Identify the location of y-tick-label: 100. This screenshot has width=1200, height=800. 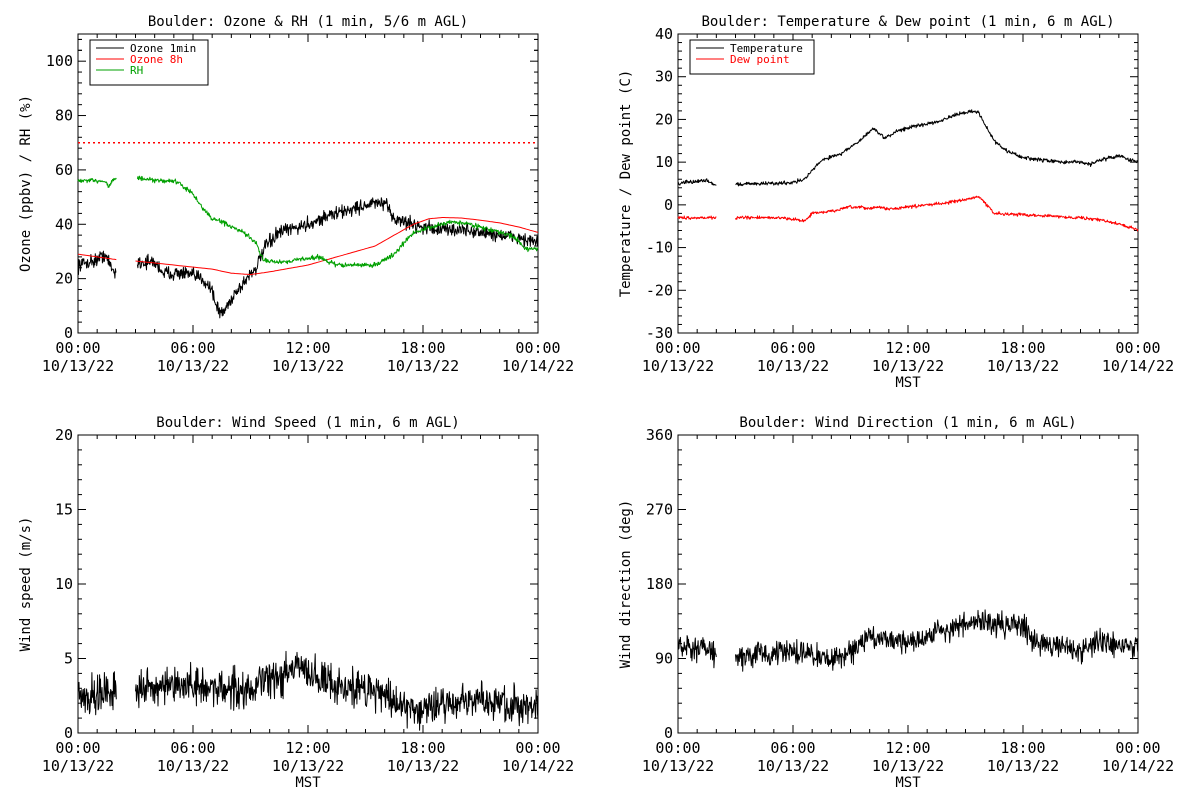
(59, 61).